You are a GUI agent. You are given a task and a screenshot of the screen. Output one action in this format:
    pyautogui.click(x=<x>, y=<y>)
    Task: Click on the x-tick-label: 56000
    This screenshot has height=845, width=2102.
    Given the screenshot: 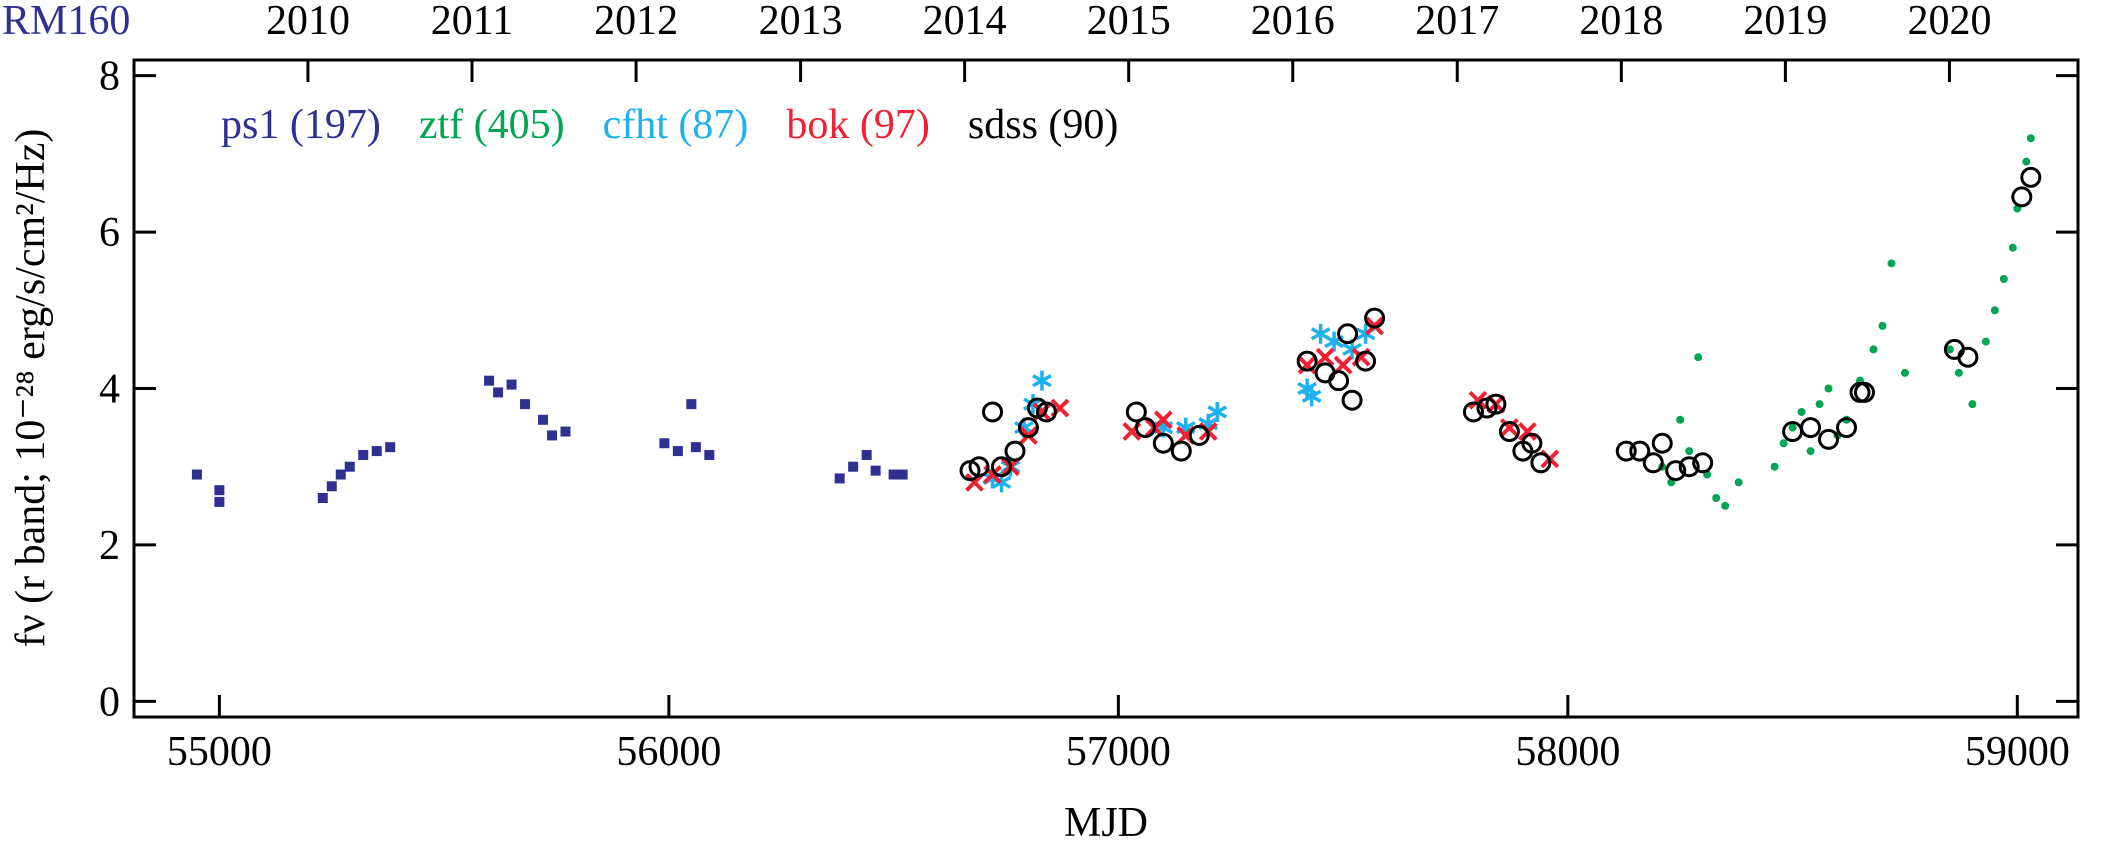 What is the action you would take?
    pyautogui.click(x=668, y=752)
    